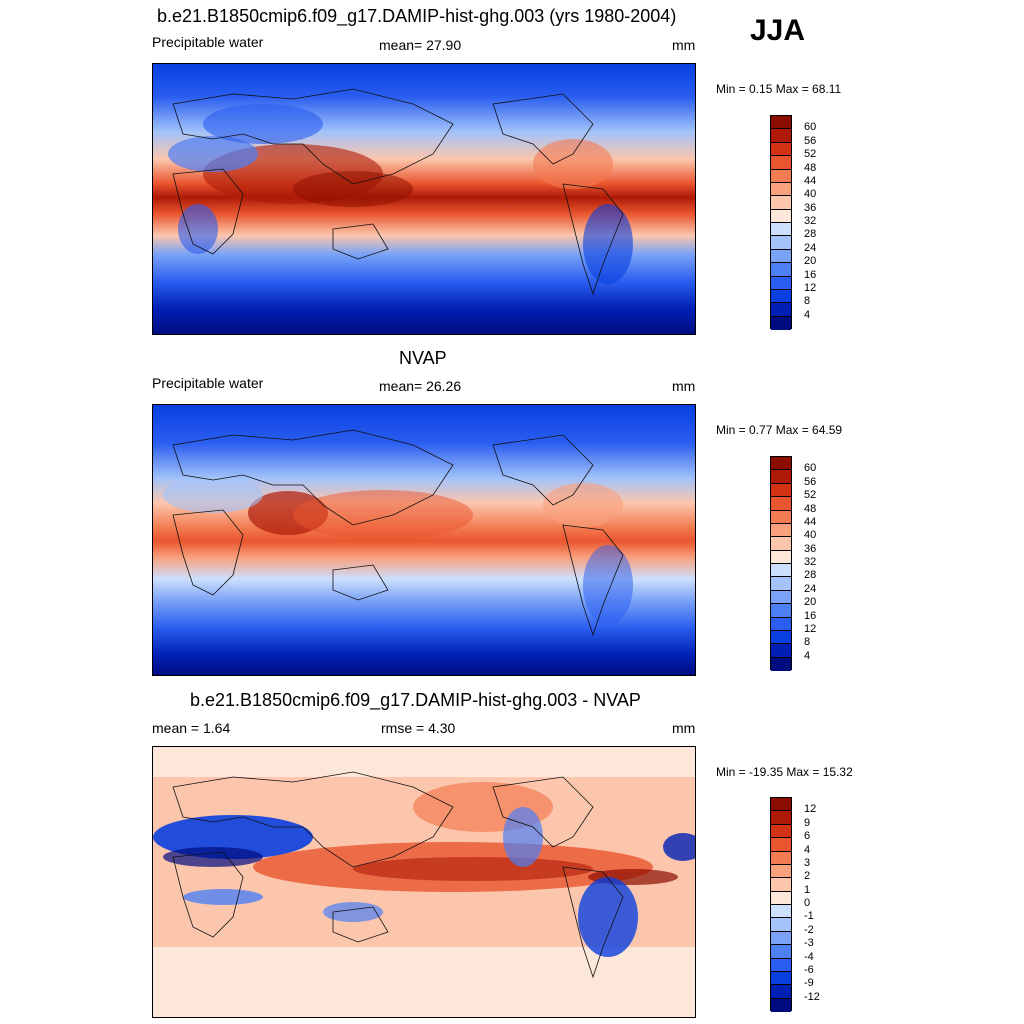 Image resolution: width=1024 pixels, height=1024 pixels. Describe the element at coordinates (809, 929) in the screenshot. I see `colorbar-tick-label: -2` at that location.